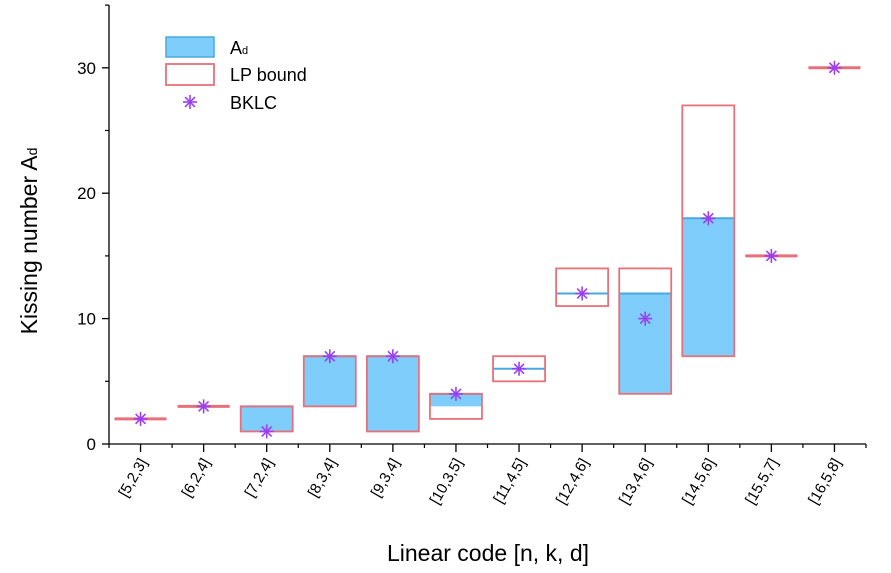  I want to click on x-tick-label: [8,3,4], so click(323, 478).